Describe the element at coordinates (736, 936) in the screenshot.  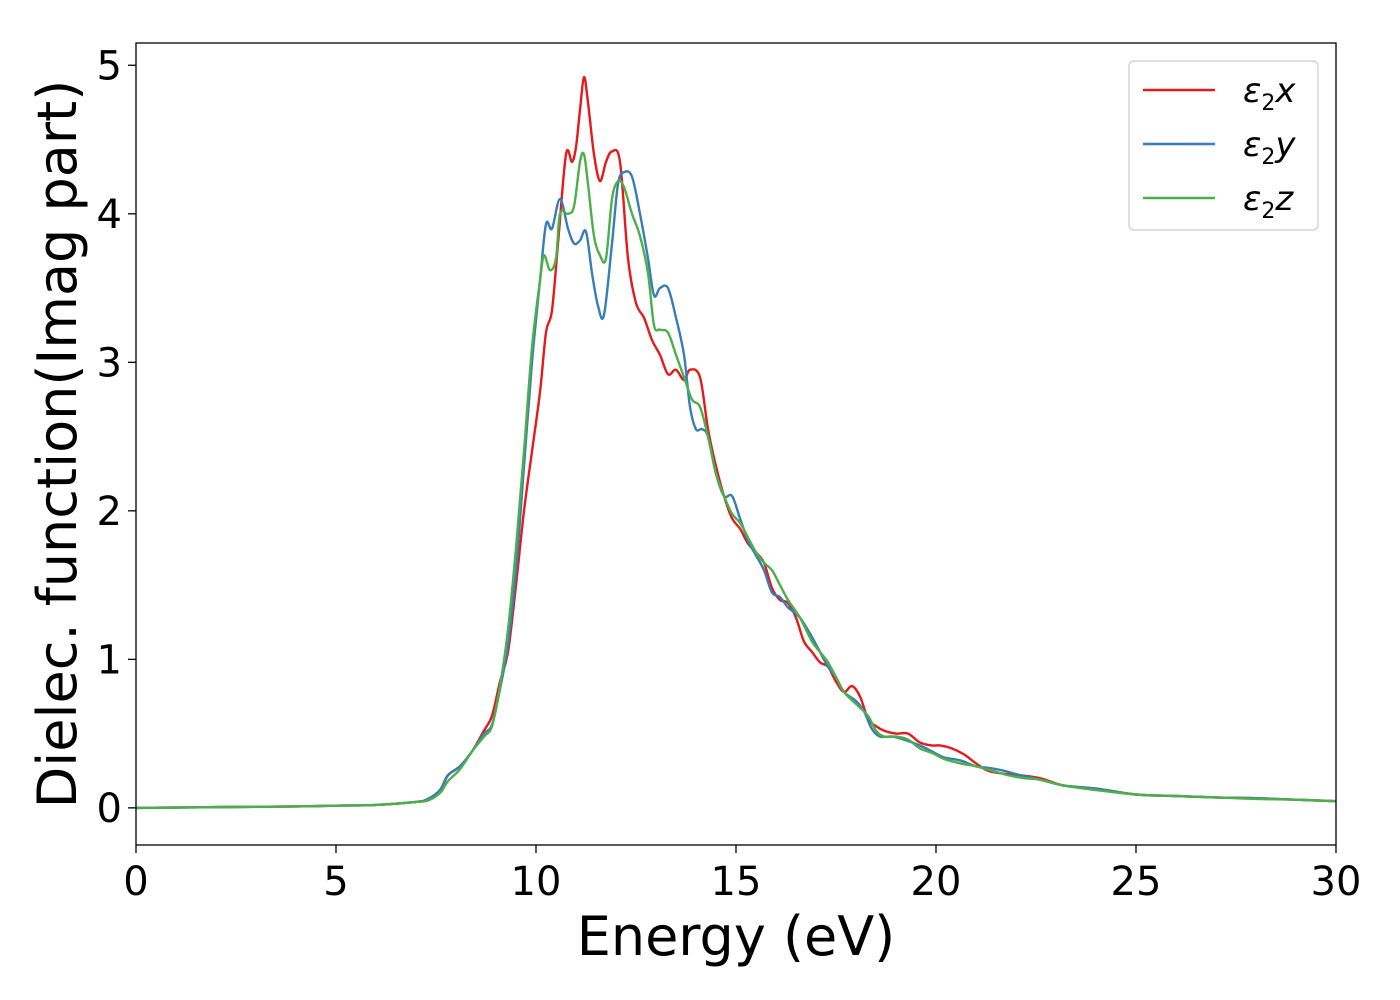
I see `x-axis-title: Energy (eV)` at that location.